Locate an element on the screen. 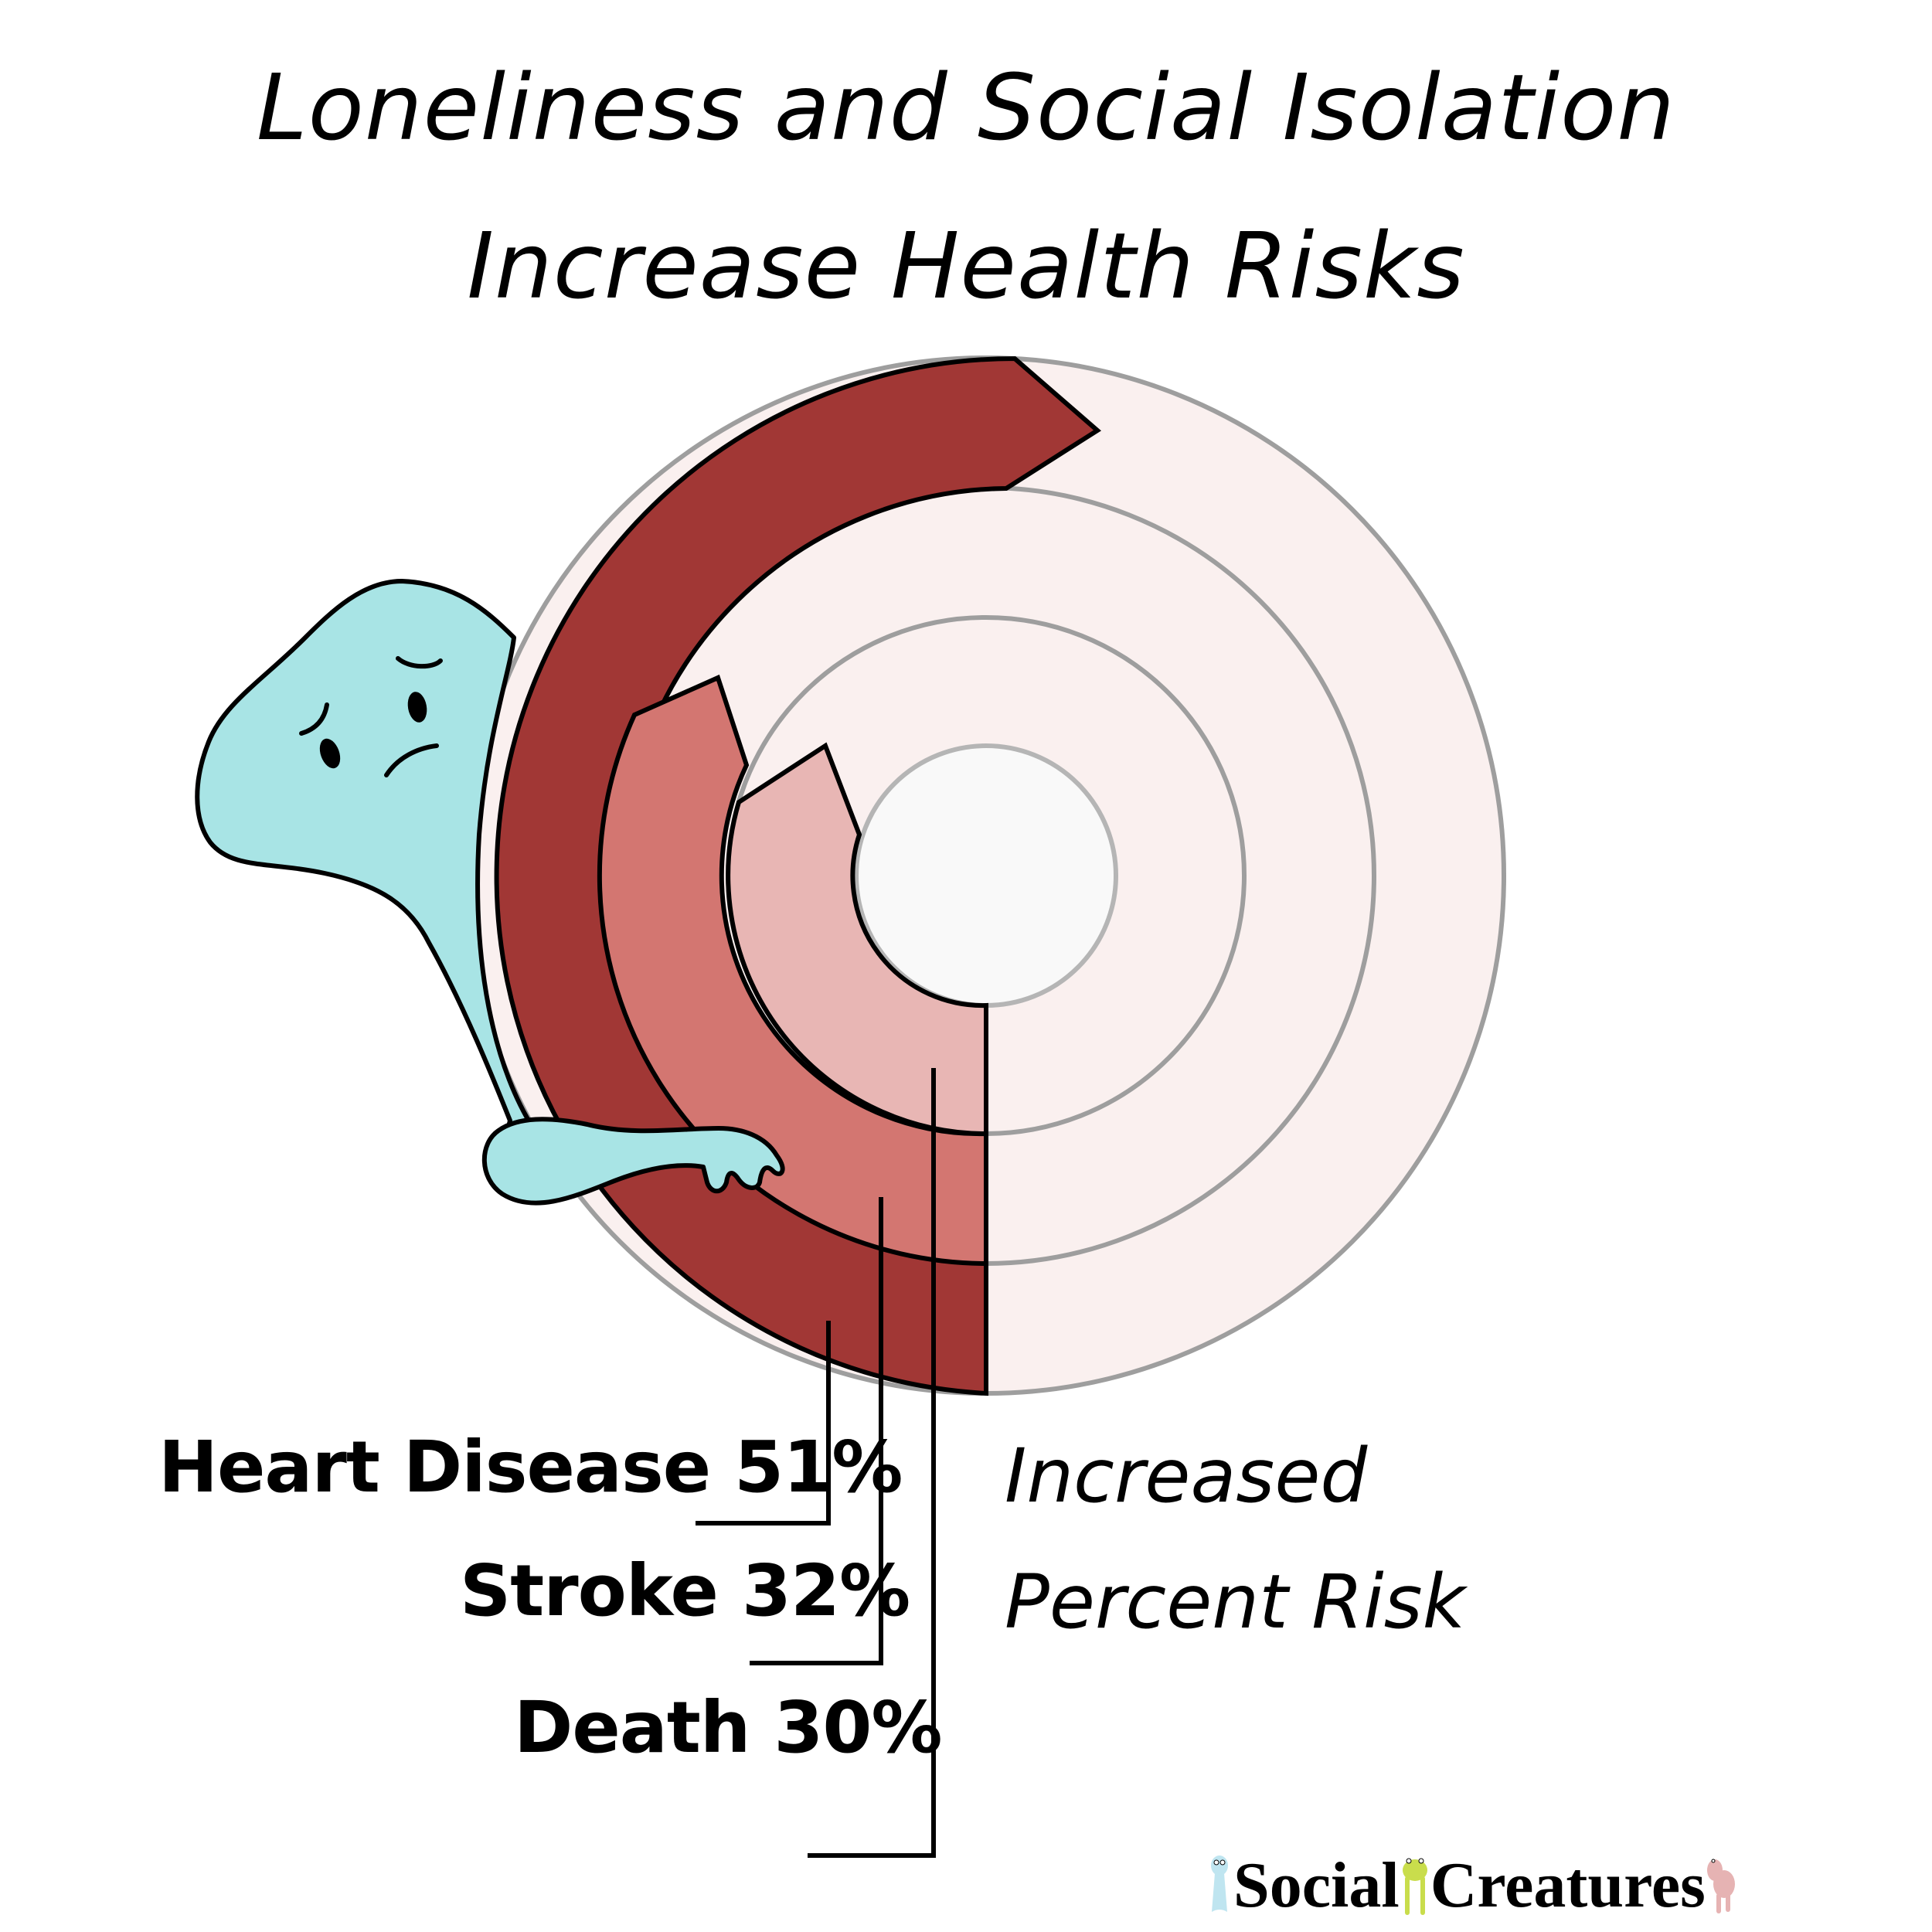 The width and height of the screenshot is (1932, 1932). bar-stroke is located at coordinates (793, 971).